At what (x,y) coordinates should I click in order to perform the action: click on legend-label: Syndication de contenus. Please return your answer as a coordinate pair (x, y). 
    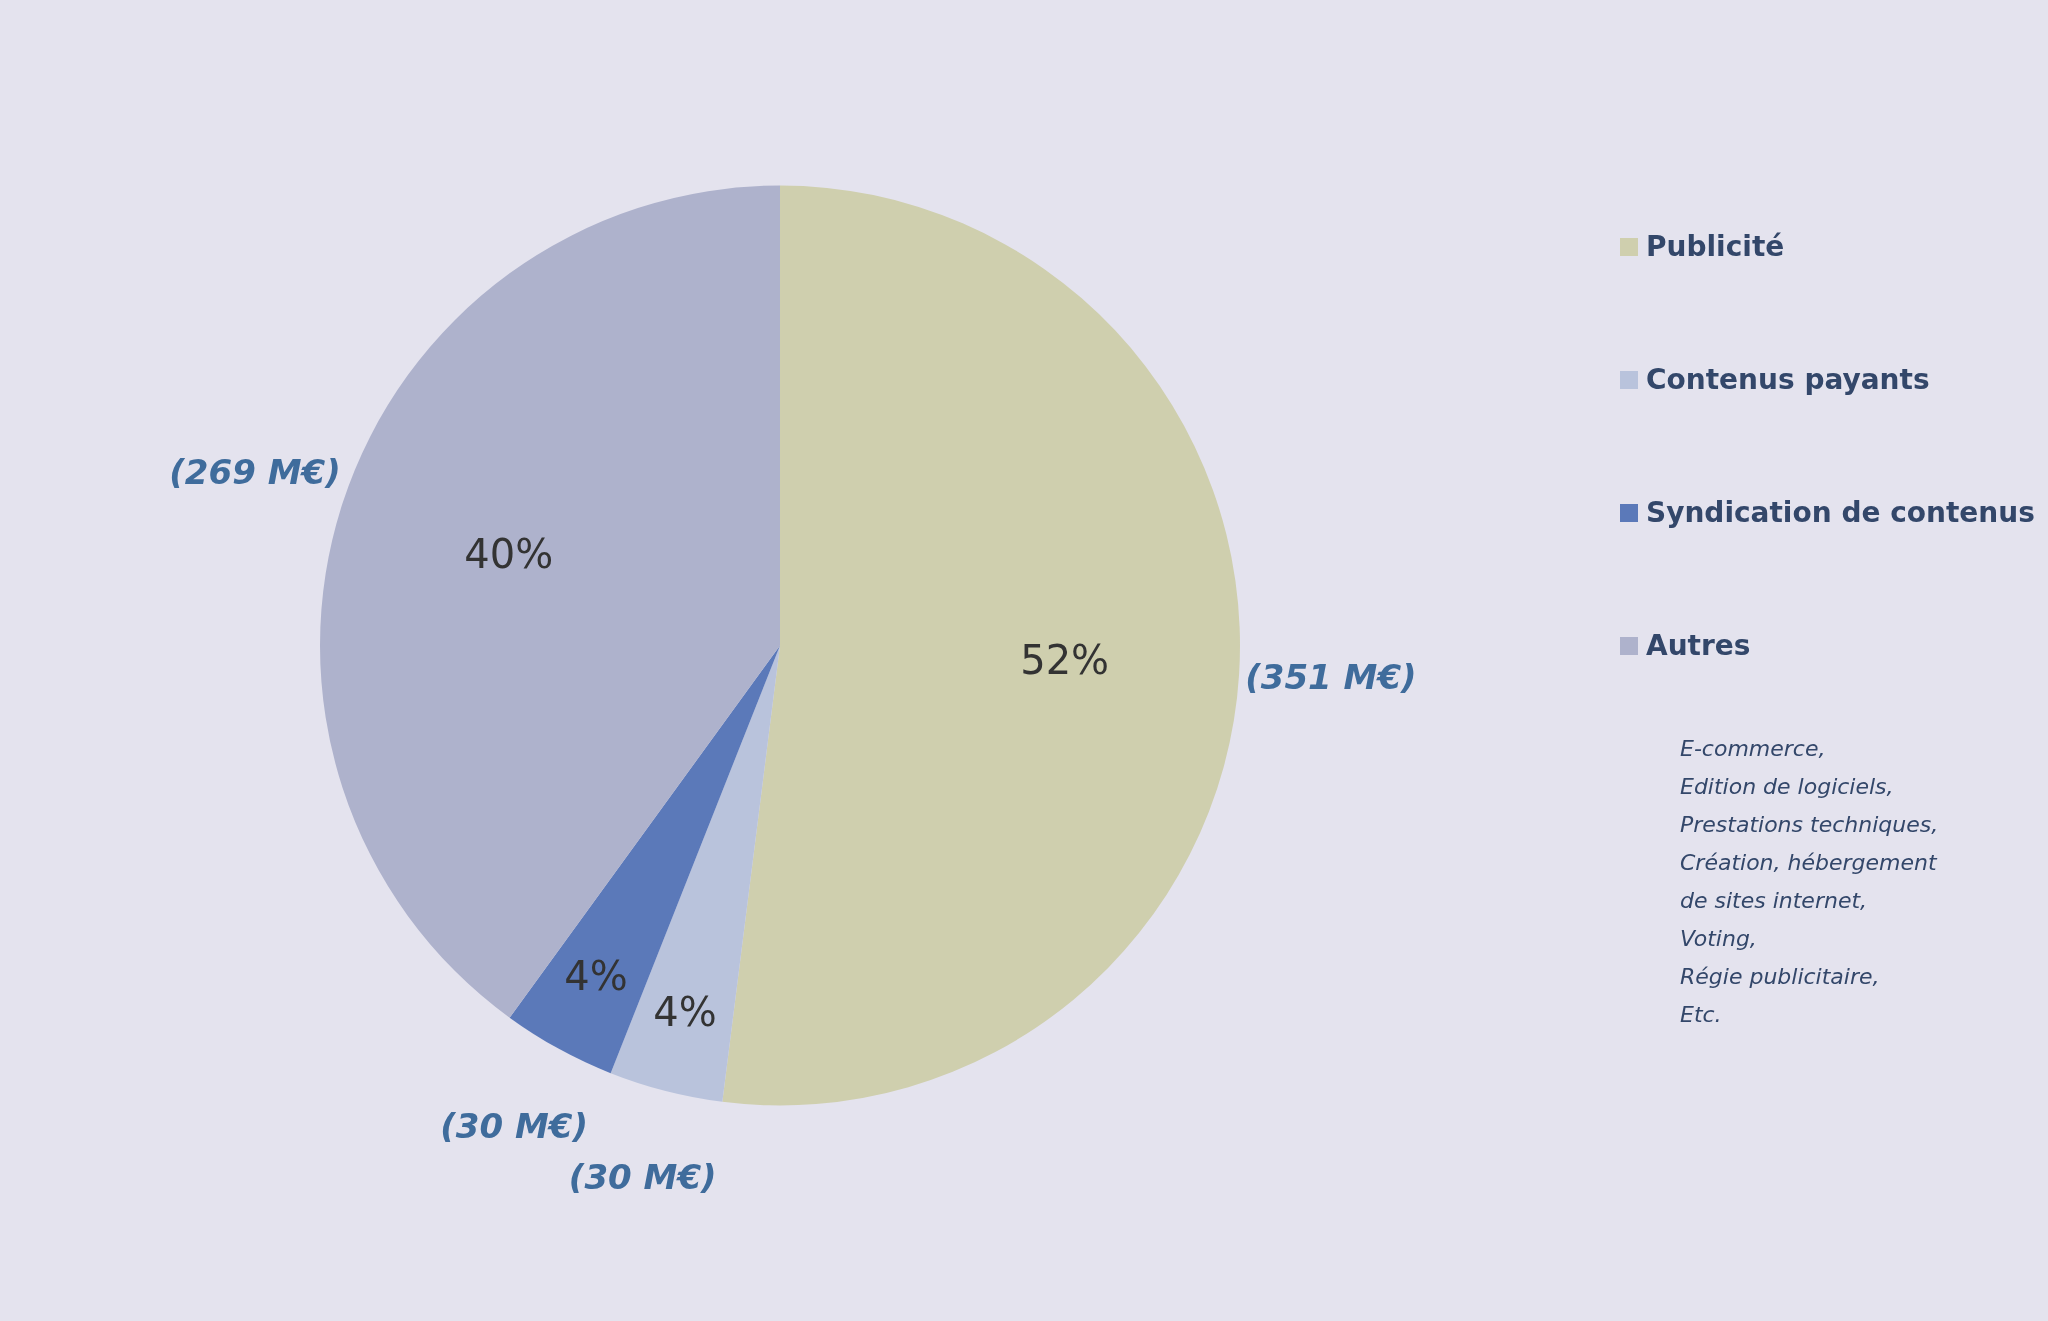
    Looking at the image, I should click on (1840, 512).